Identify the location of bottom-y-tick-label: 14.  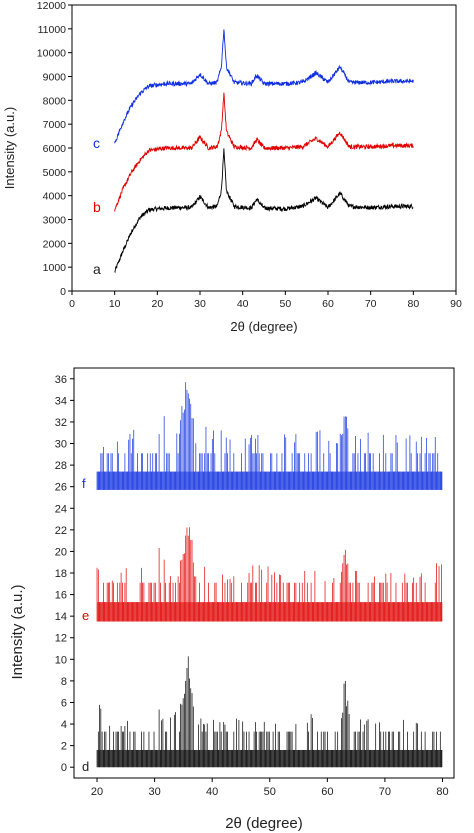
(61, 617).